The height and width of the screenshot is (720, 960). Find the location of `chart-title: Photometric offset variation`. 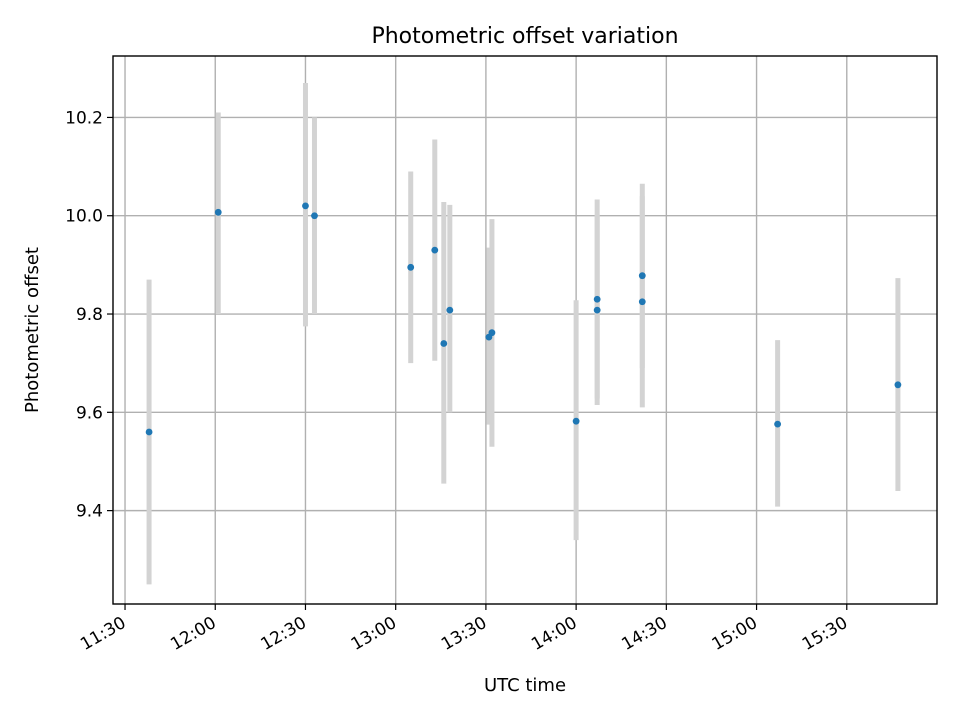

chart-title: Photometric offset variation is located at coordinates (524, 36).